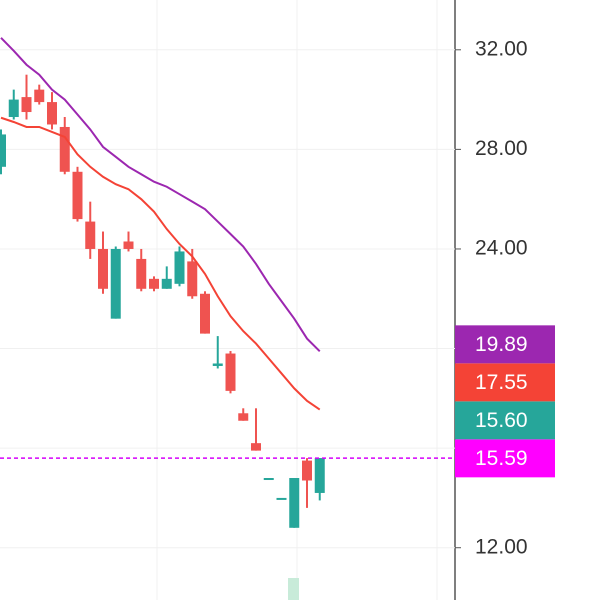 The height and width of the screenshot is (600, 600). Describe the element at coordinates (501, 458) in the screenshot. I see `price-label: 15.59` at that location.